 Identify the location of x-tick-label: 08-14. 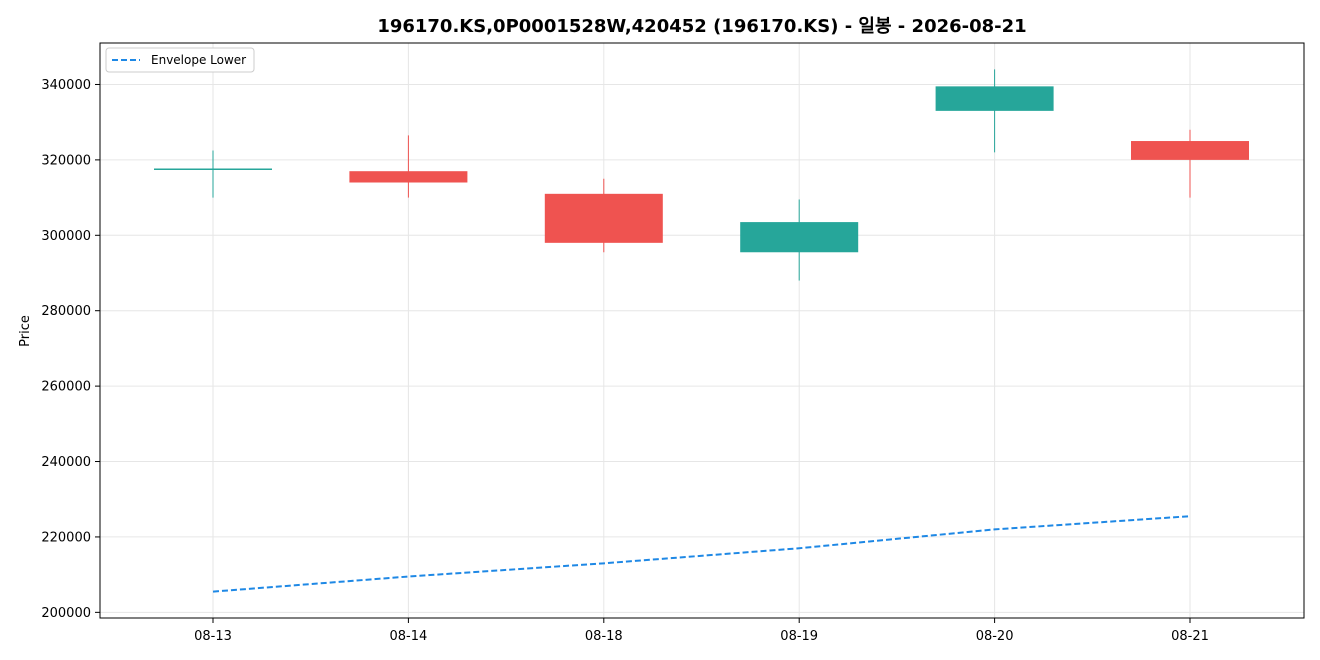
(409, 636).